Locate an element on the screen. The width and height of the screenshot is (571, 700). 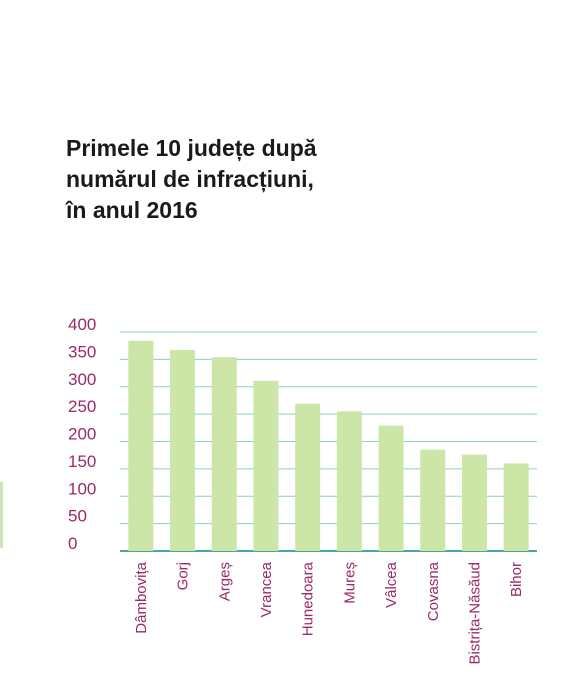
y-tick-label: 400 is located at coordinates (82, 324).